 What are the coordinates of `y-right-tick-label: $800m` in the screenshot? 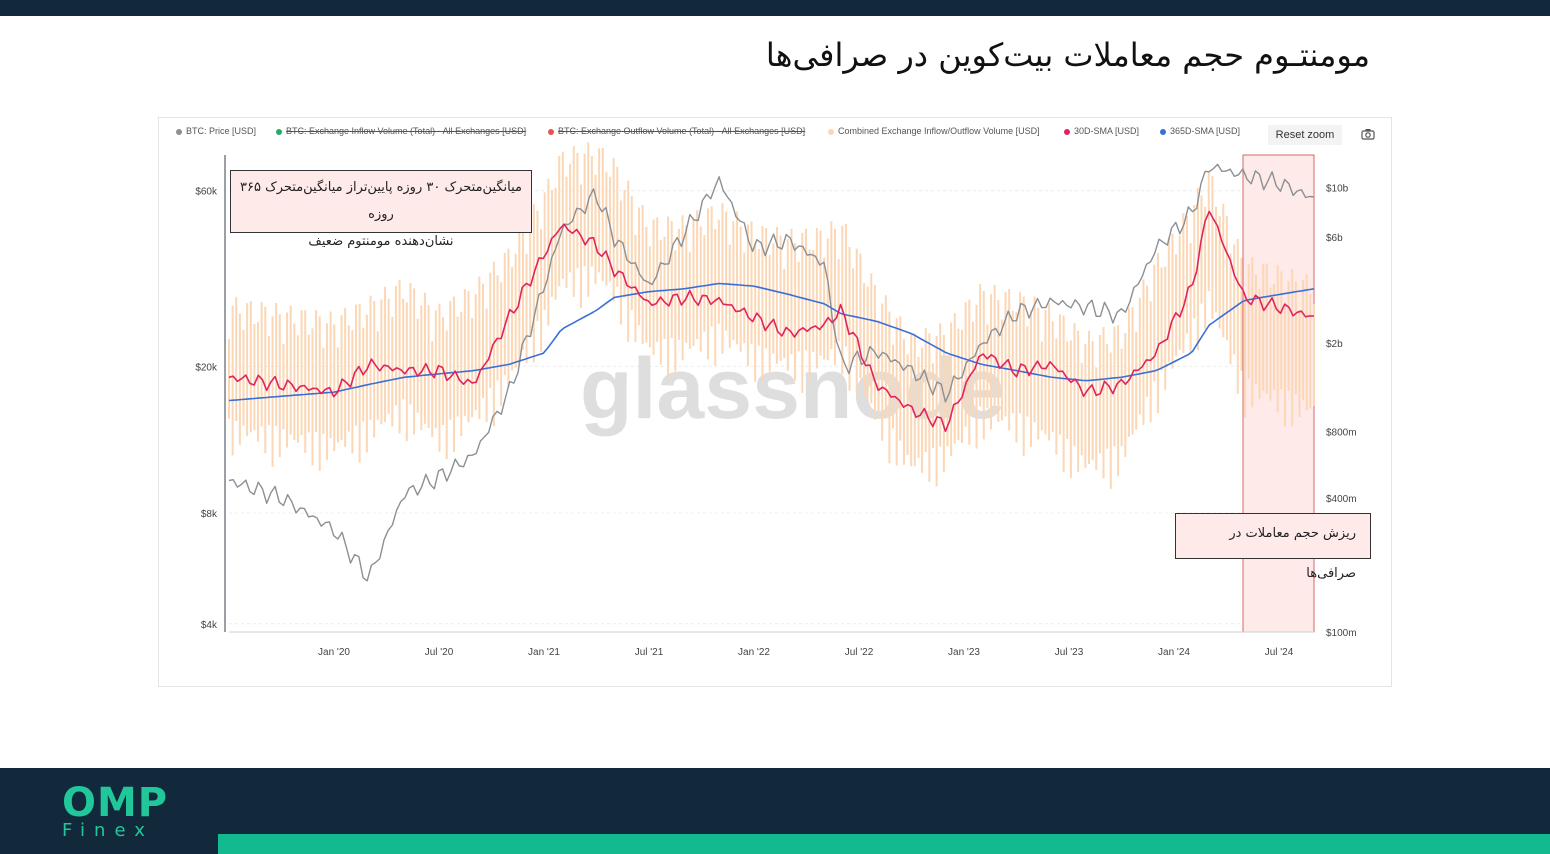 It's located at (1341, 432).